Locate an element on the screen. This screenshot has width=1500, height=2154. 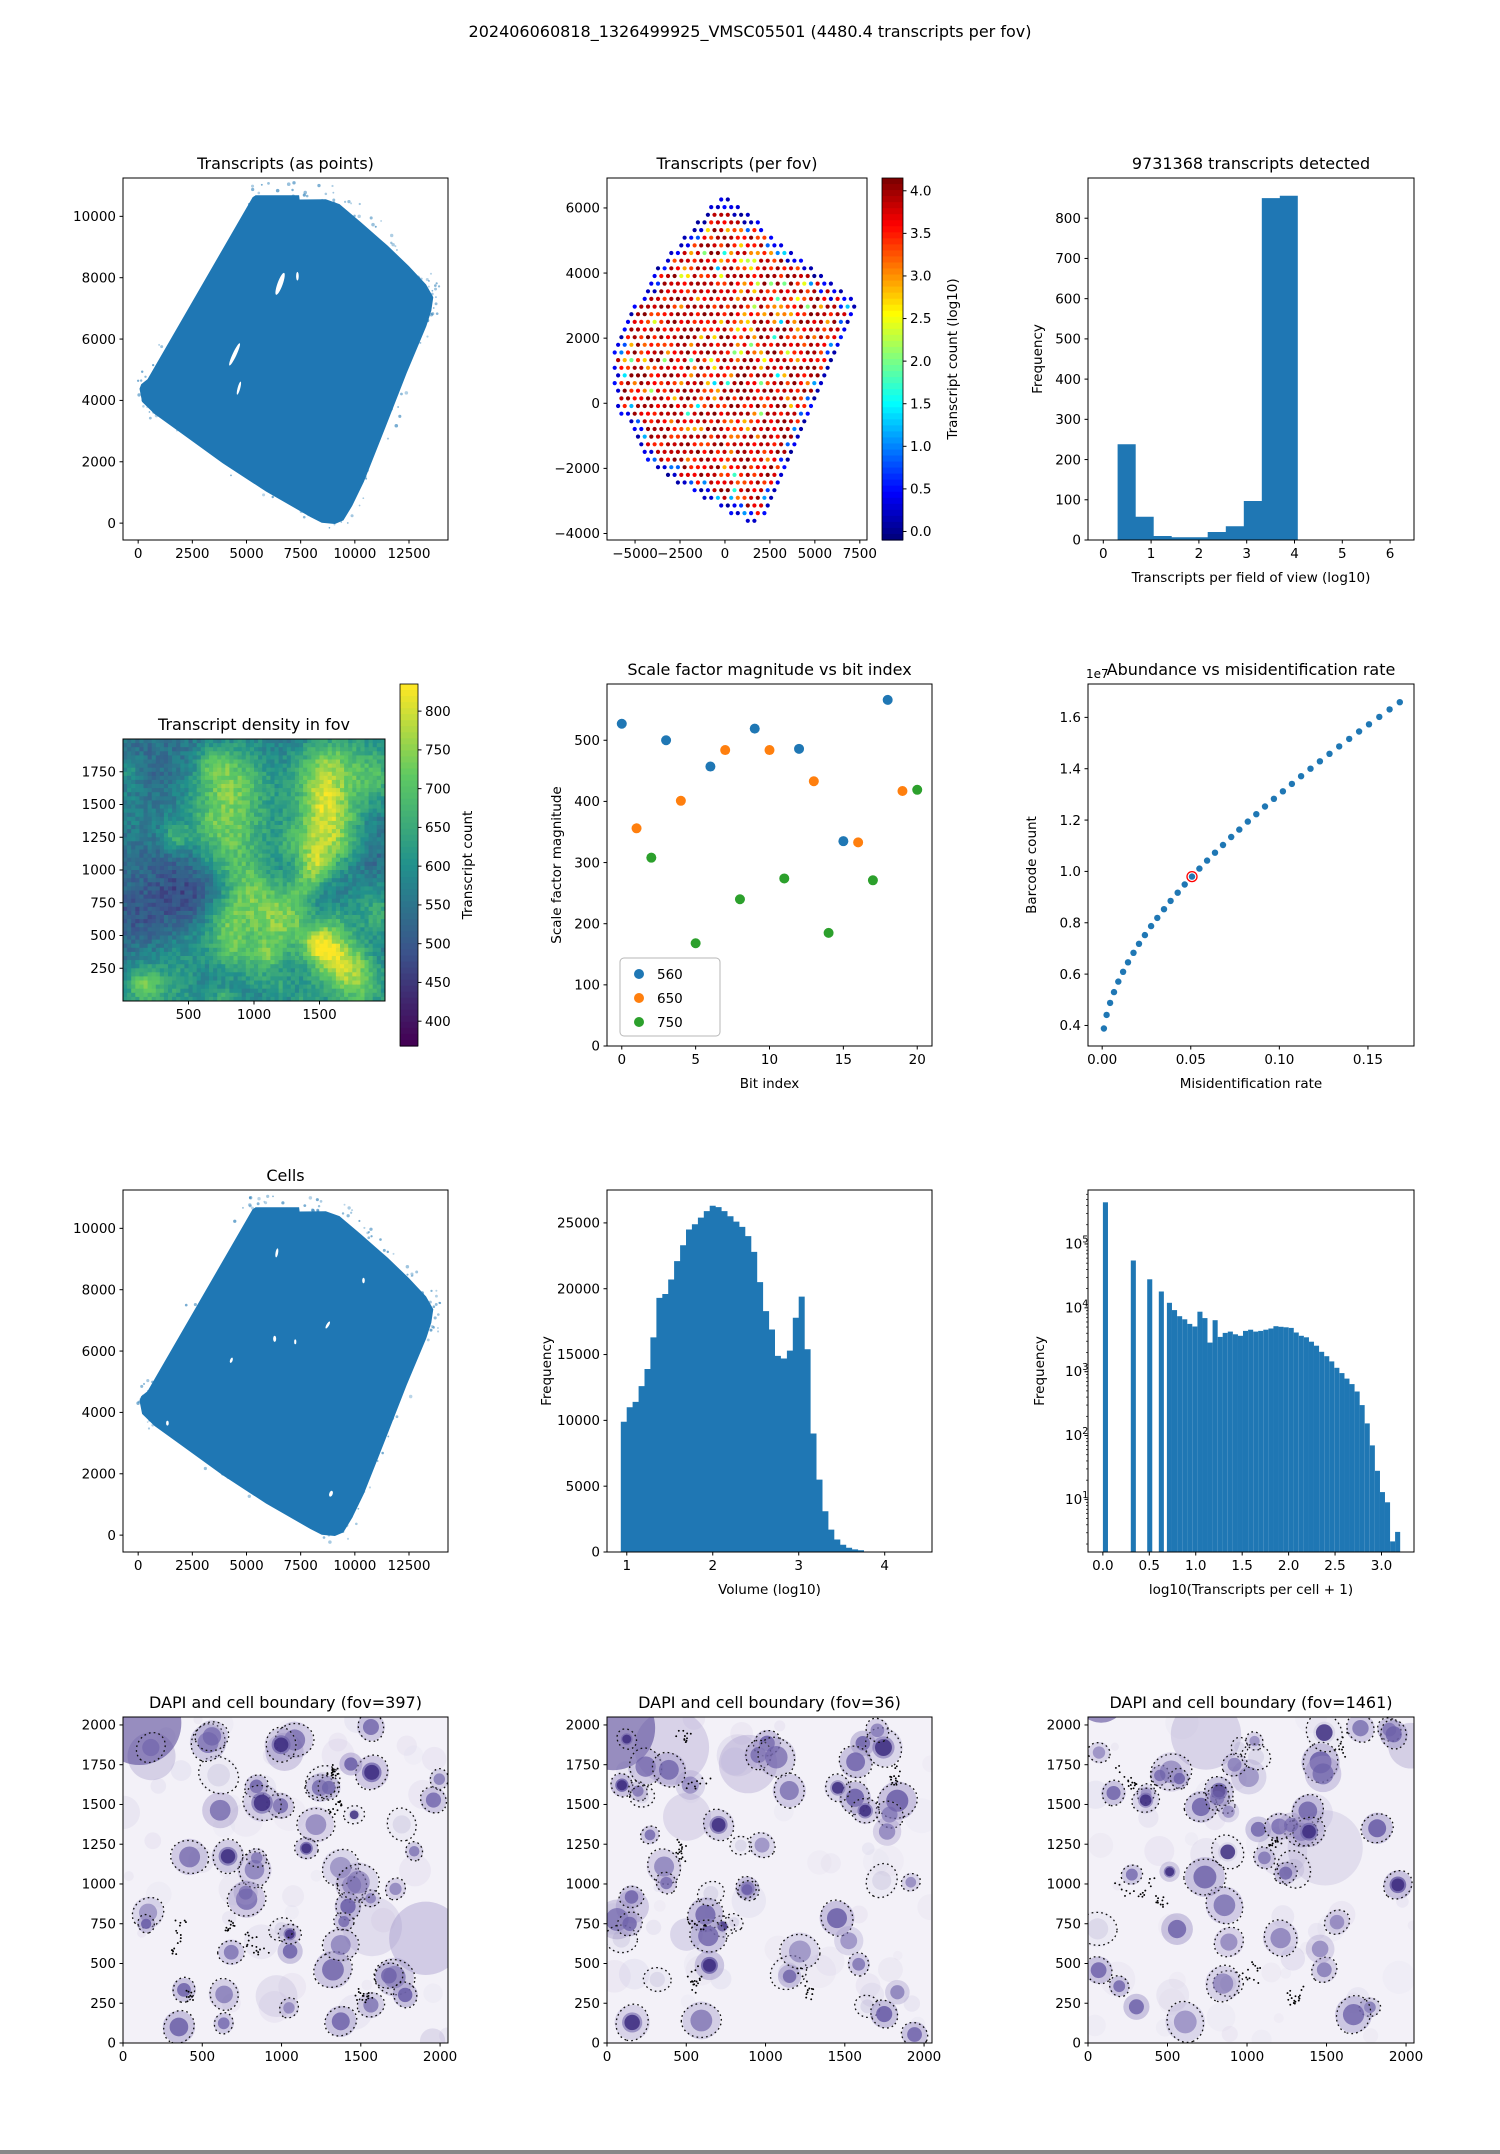
transcripts-per-fov-cbar-ticklabel: 0.0 is located at coordinates (920, 532).